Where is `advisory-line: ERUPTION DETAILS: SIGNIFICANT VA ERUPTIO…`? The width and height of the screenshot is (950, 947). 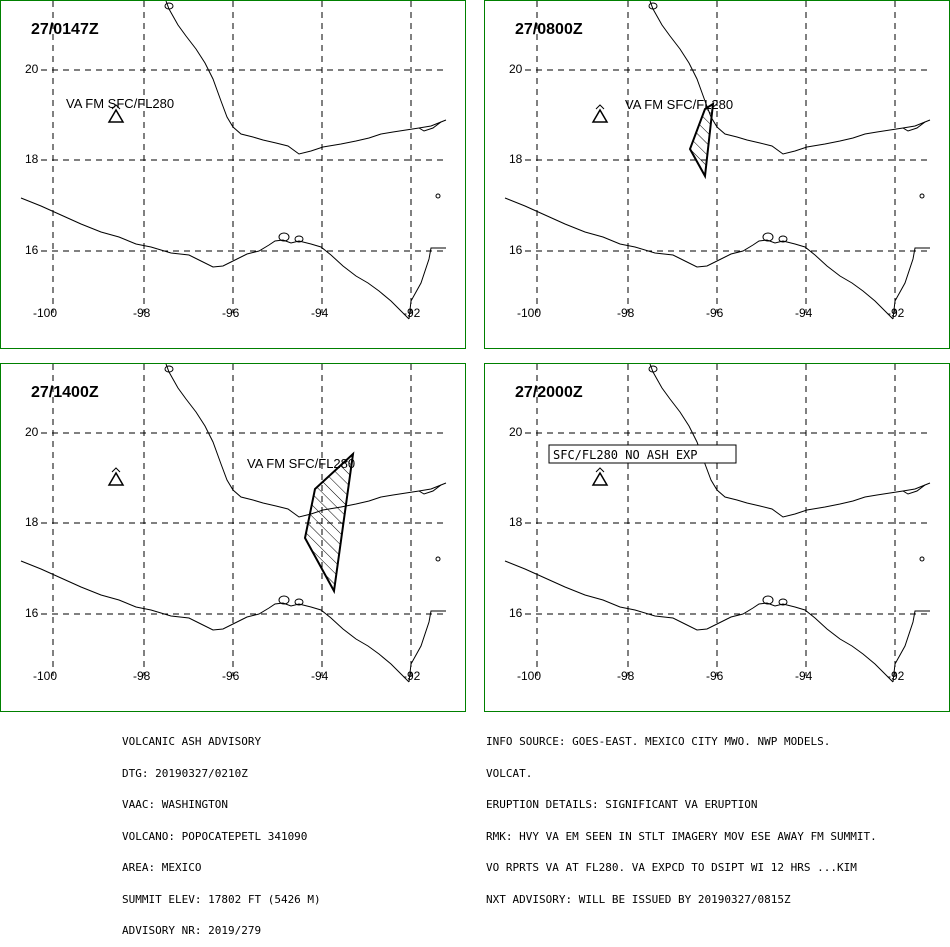
advisory-line: ERUPTION DETAILS: SIGNIFICANT VA ERUPTIO… is located at coordinates (622, 804).